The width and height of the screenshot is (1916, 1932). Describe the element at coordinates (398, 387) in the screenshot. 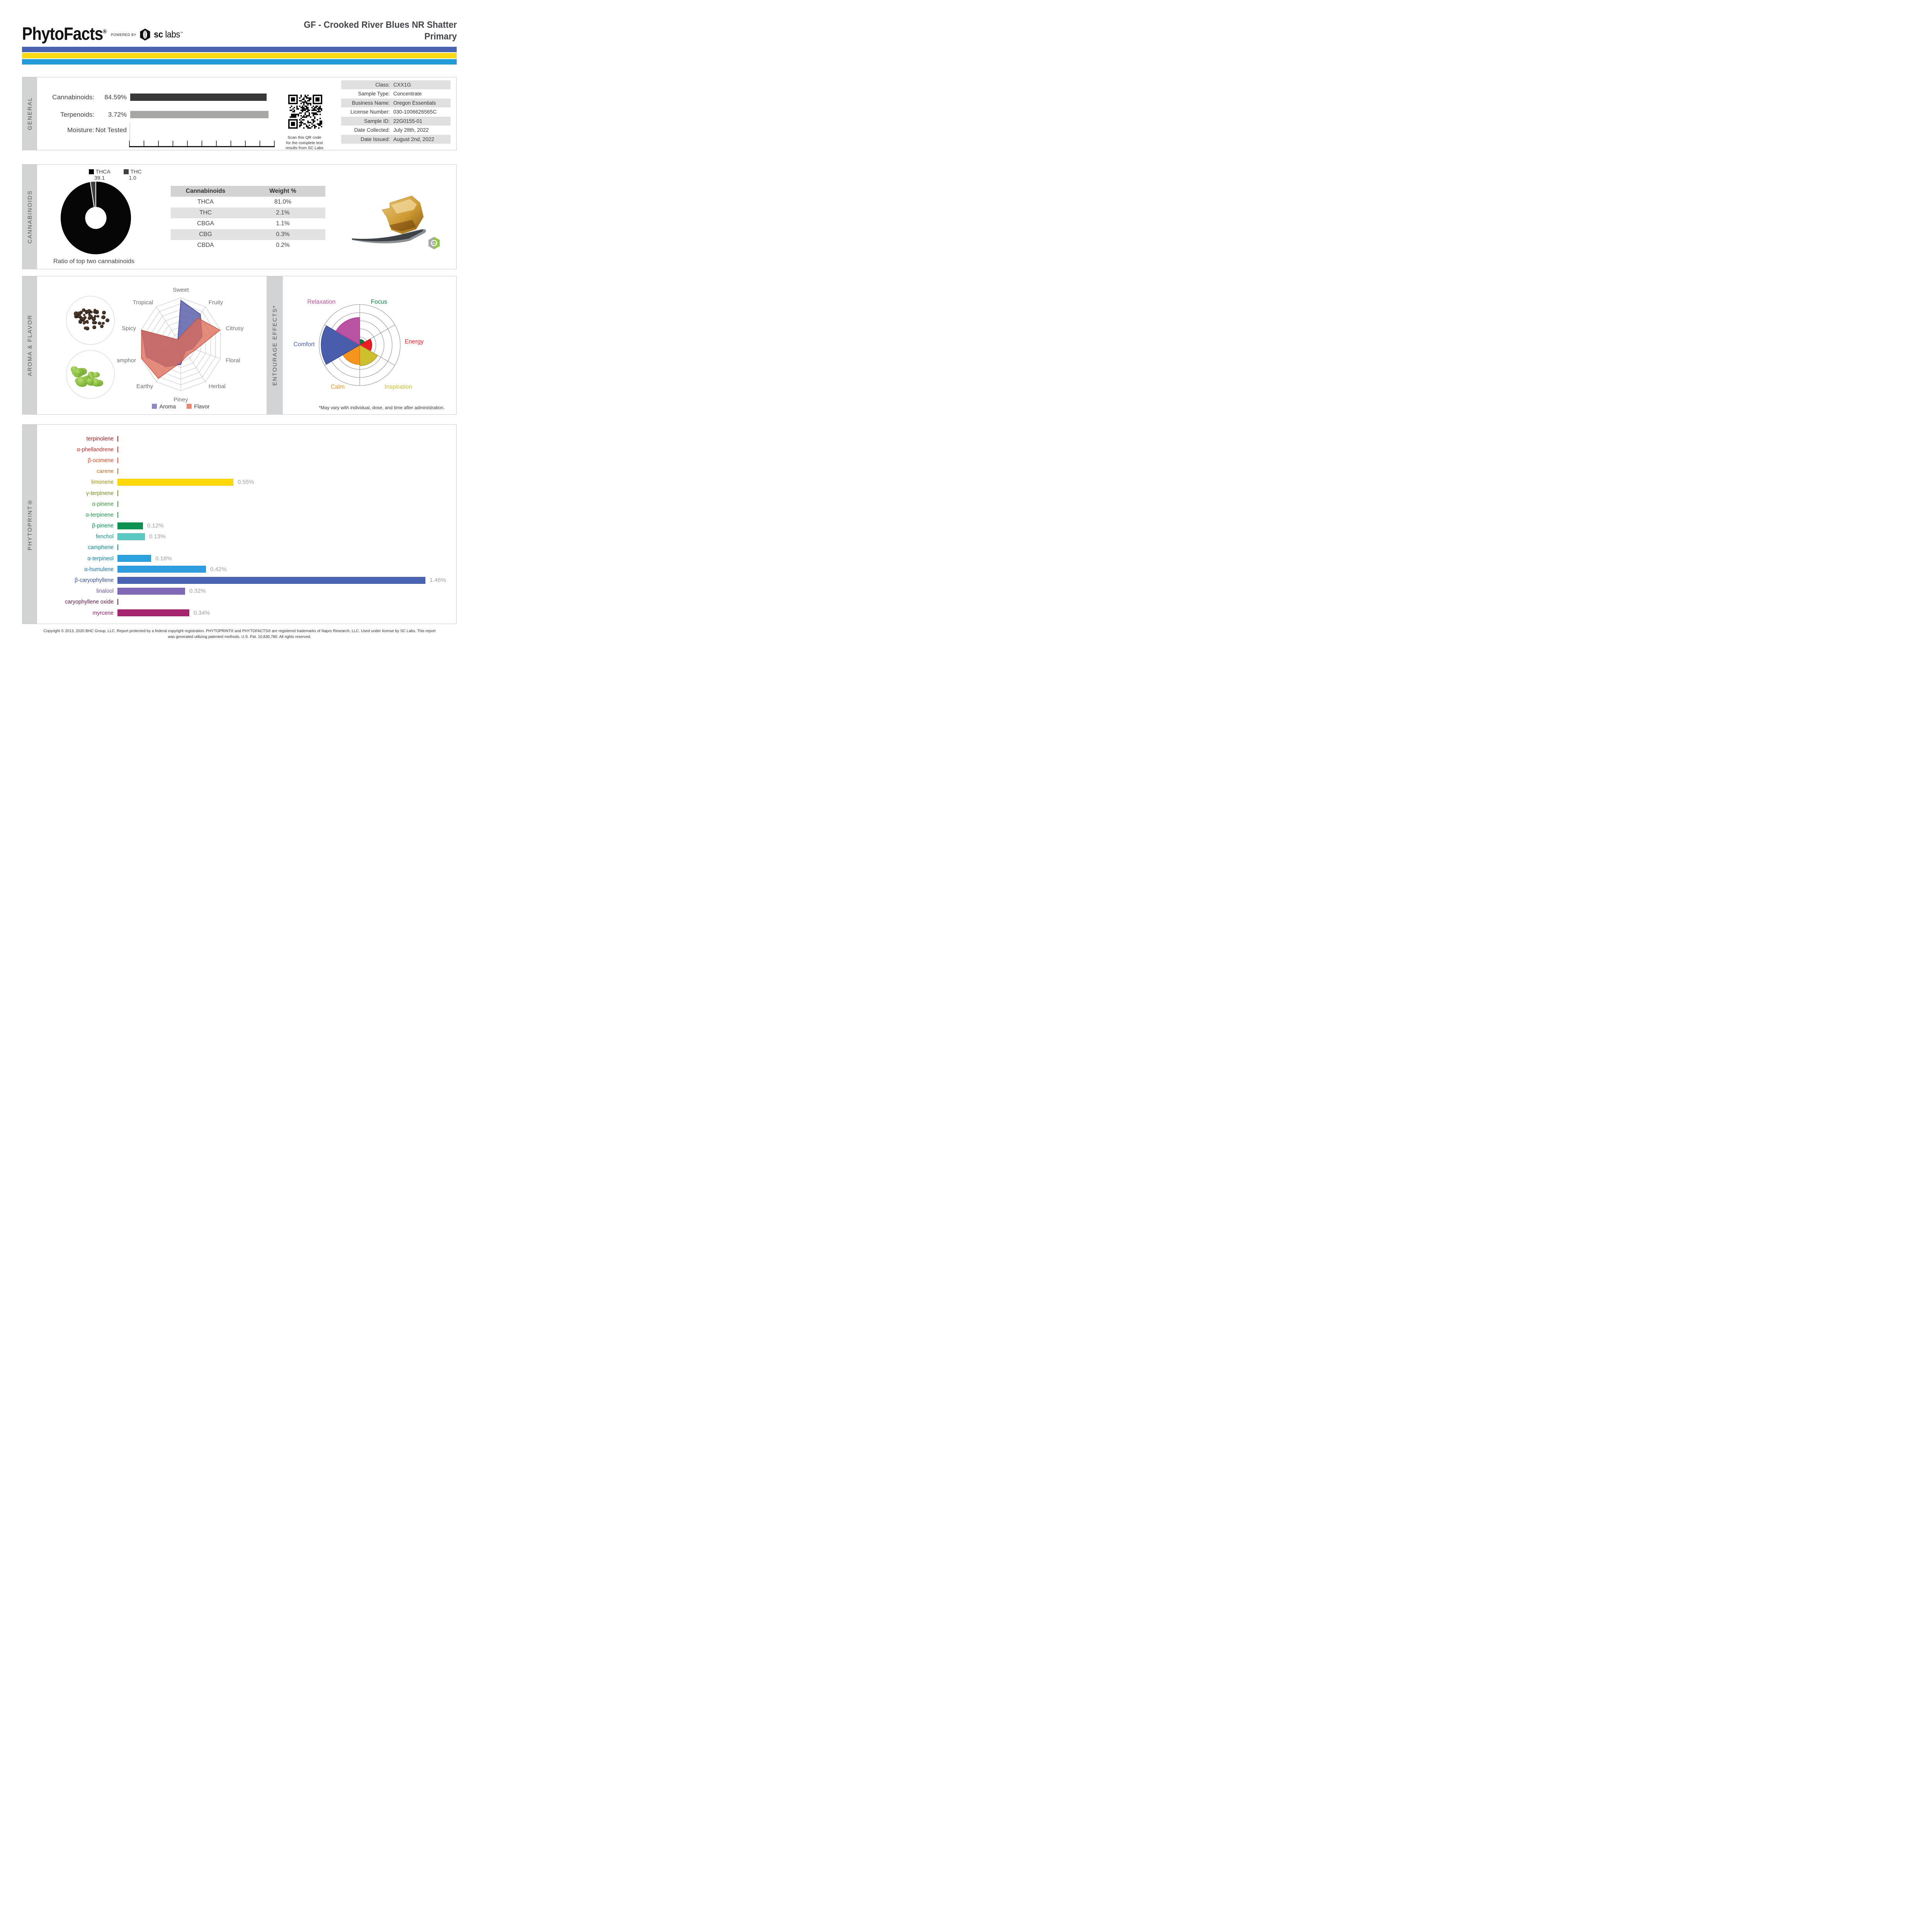

I see `entourage-label-inspiration: Inspiration` at that location.